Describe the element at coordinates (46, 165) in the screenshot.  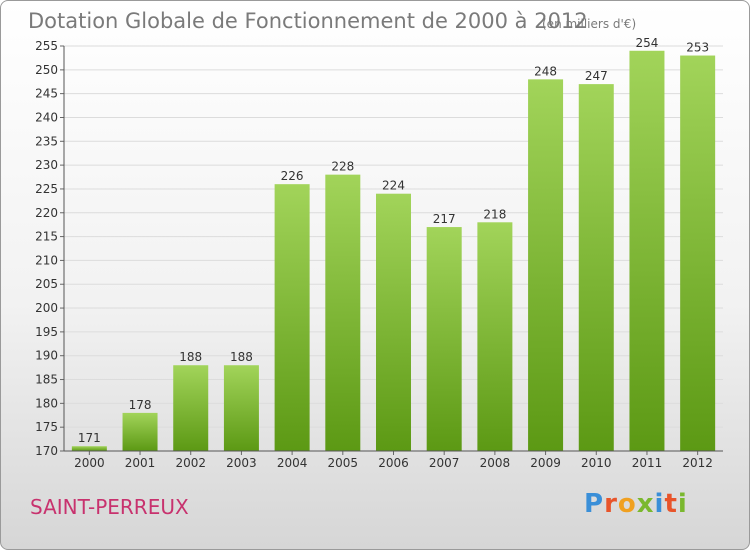
I see `y-tick-label: 230` at that location.